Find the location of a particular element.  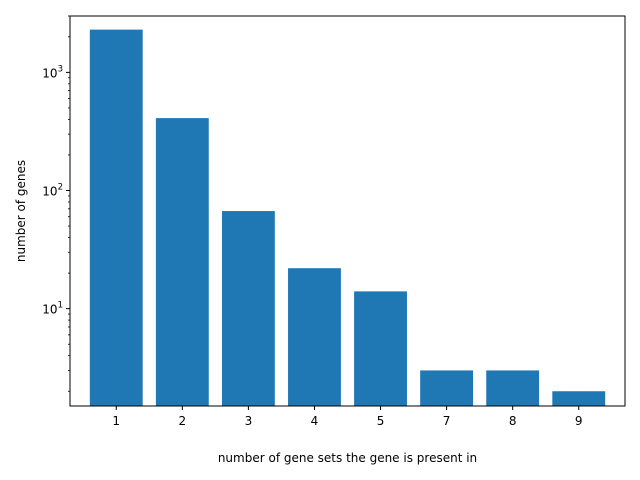

y-tick-label: 10¹ is located at coordinates (52, 309).